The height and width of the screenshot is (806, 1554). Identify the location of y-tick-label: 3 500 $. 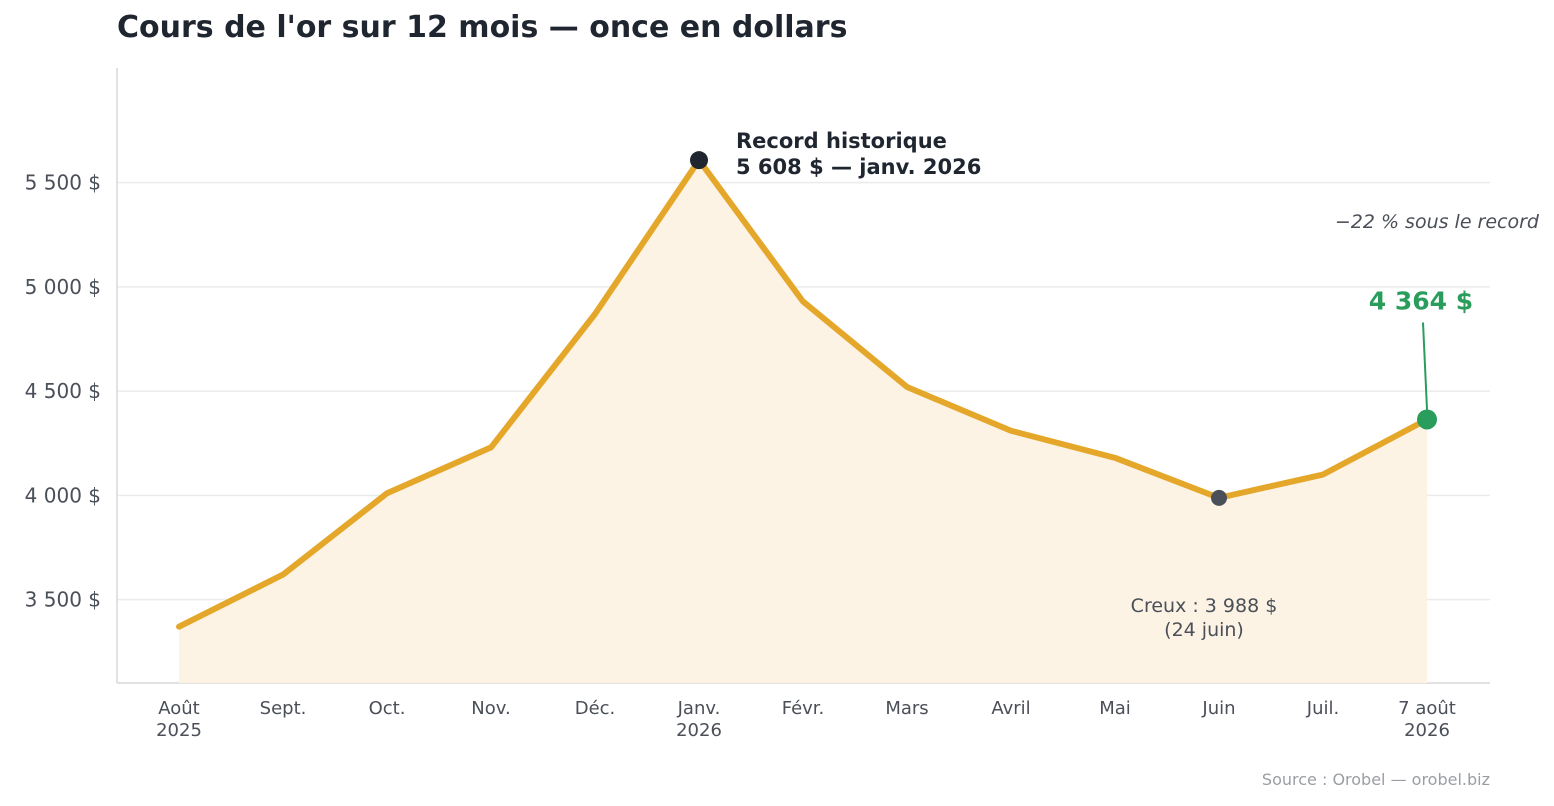
(63, 600).